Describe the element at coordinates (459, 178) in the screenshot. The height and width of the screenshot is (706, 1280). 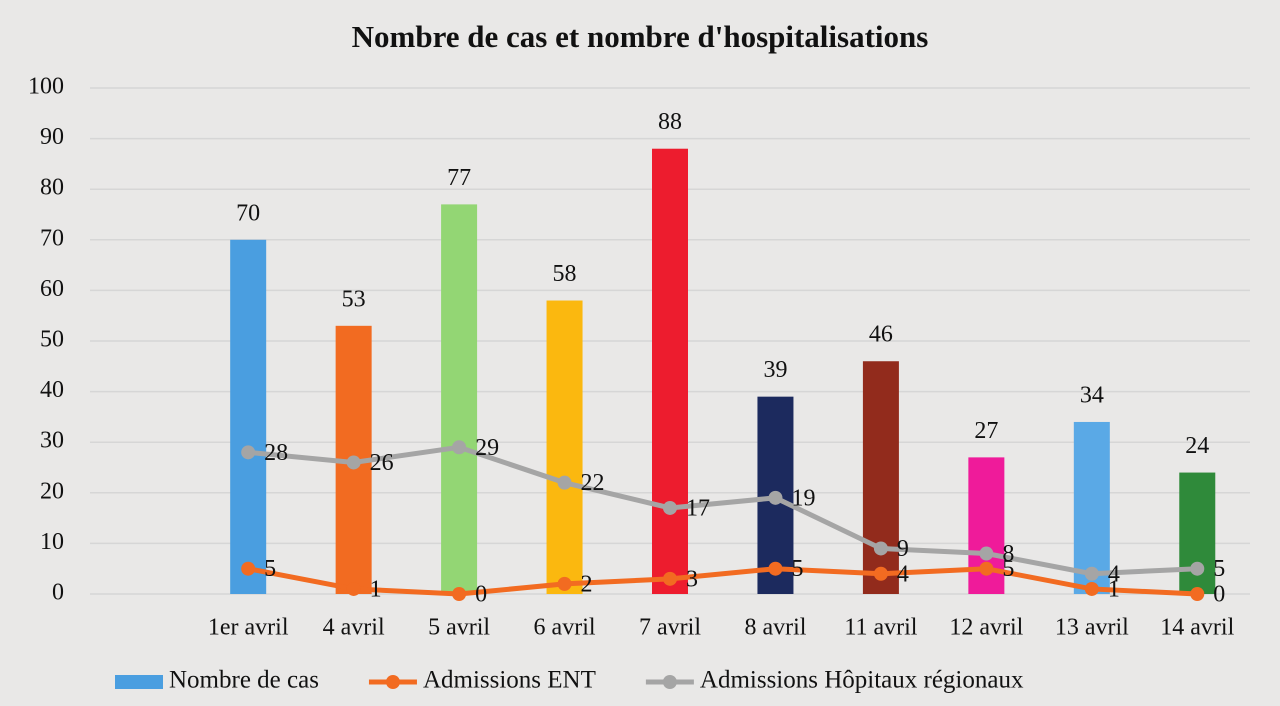
I see `data-label: 77` at that location.